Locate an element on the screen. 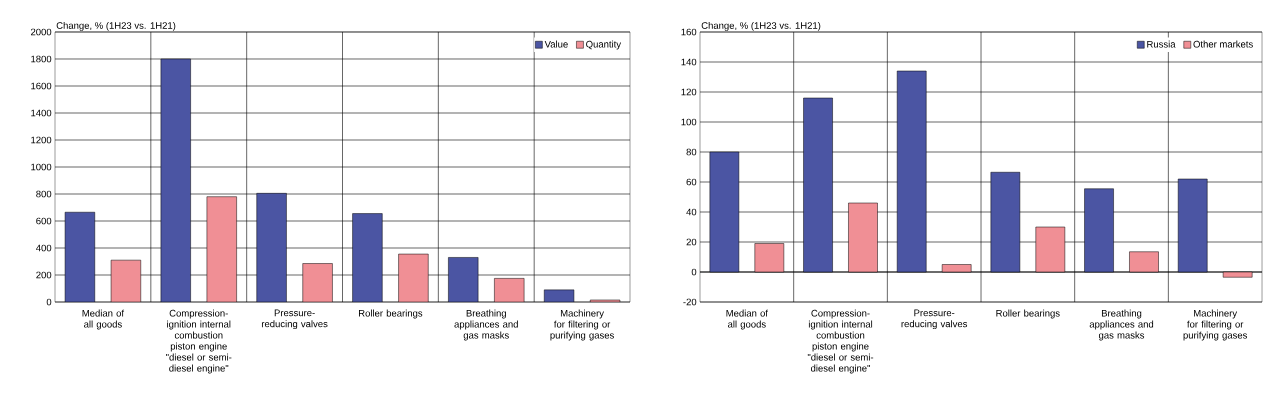 The width and height of the screenshot is (1272, 412). legend-label: Quantity is located at coordinates (604, 45).